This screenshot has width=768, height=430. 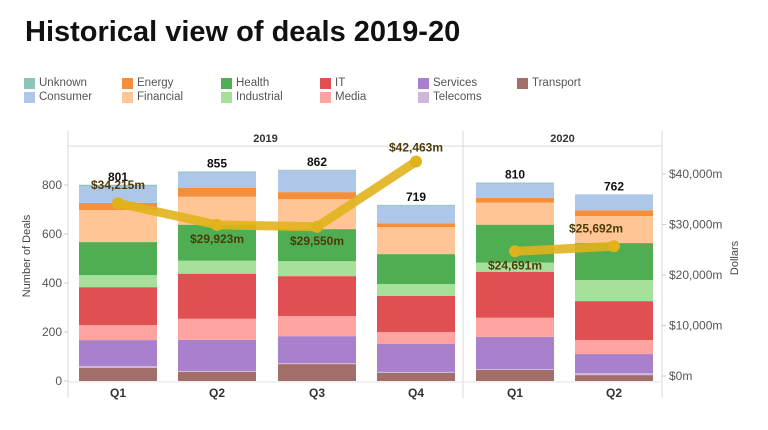 I want to click on dollars-data-label: $42,463m, so click(x=416, y=148).